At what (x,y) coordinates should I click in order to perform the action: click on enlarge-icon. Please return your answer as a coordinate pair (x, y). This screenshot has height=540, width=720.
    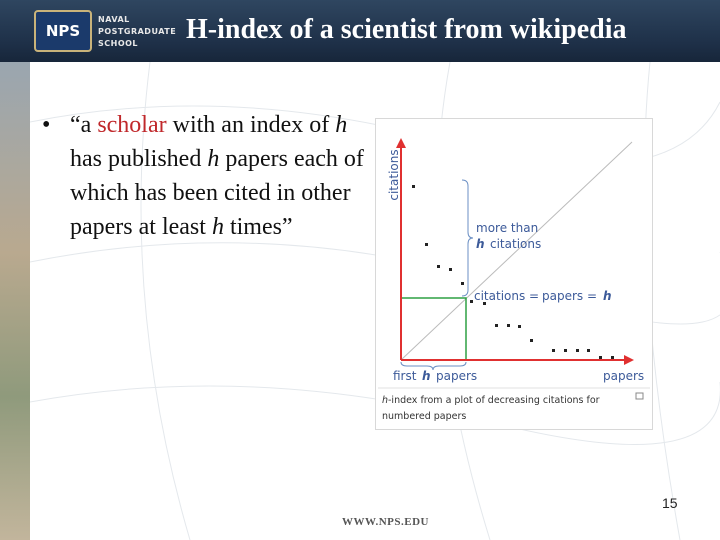
    Looking at the image, I should click on (639, 396).